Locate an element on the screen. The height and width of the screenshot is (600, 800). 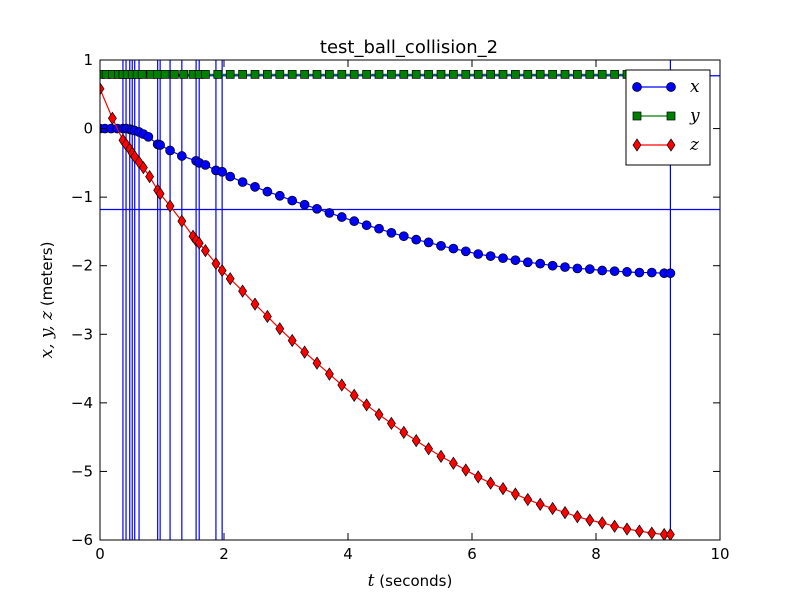
legend-entry-z: z is located at coordinates (666, 145).